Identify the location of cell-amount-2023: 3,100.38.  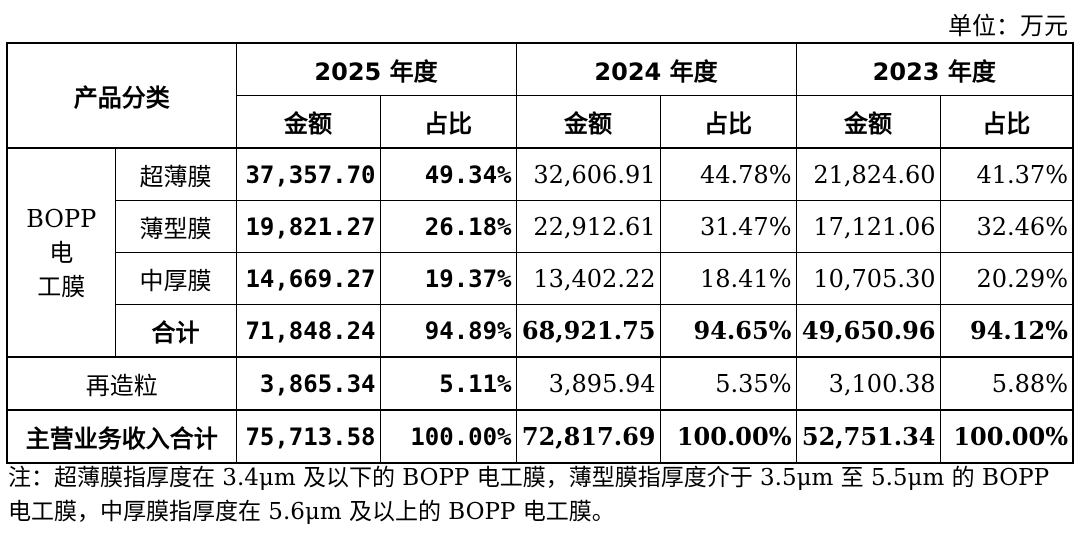
(868, 383).